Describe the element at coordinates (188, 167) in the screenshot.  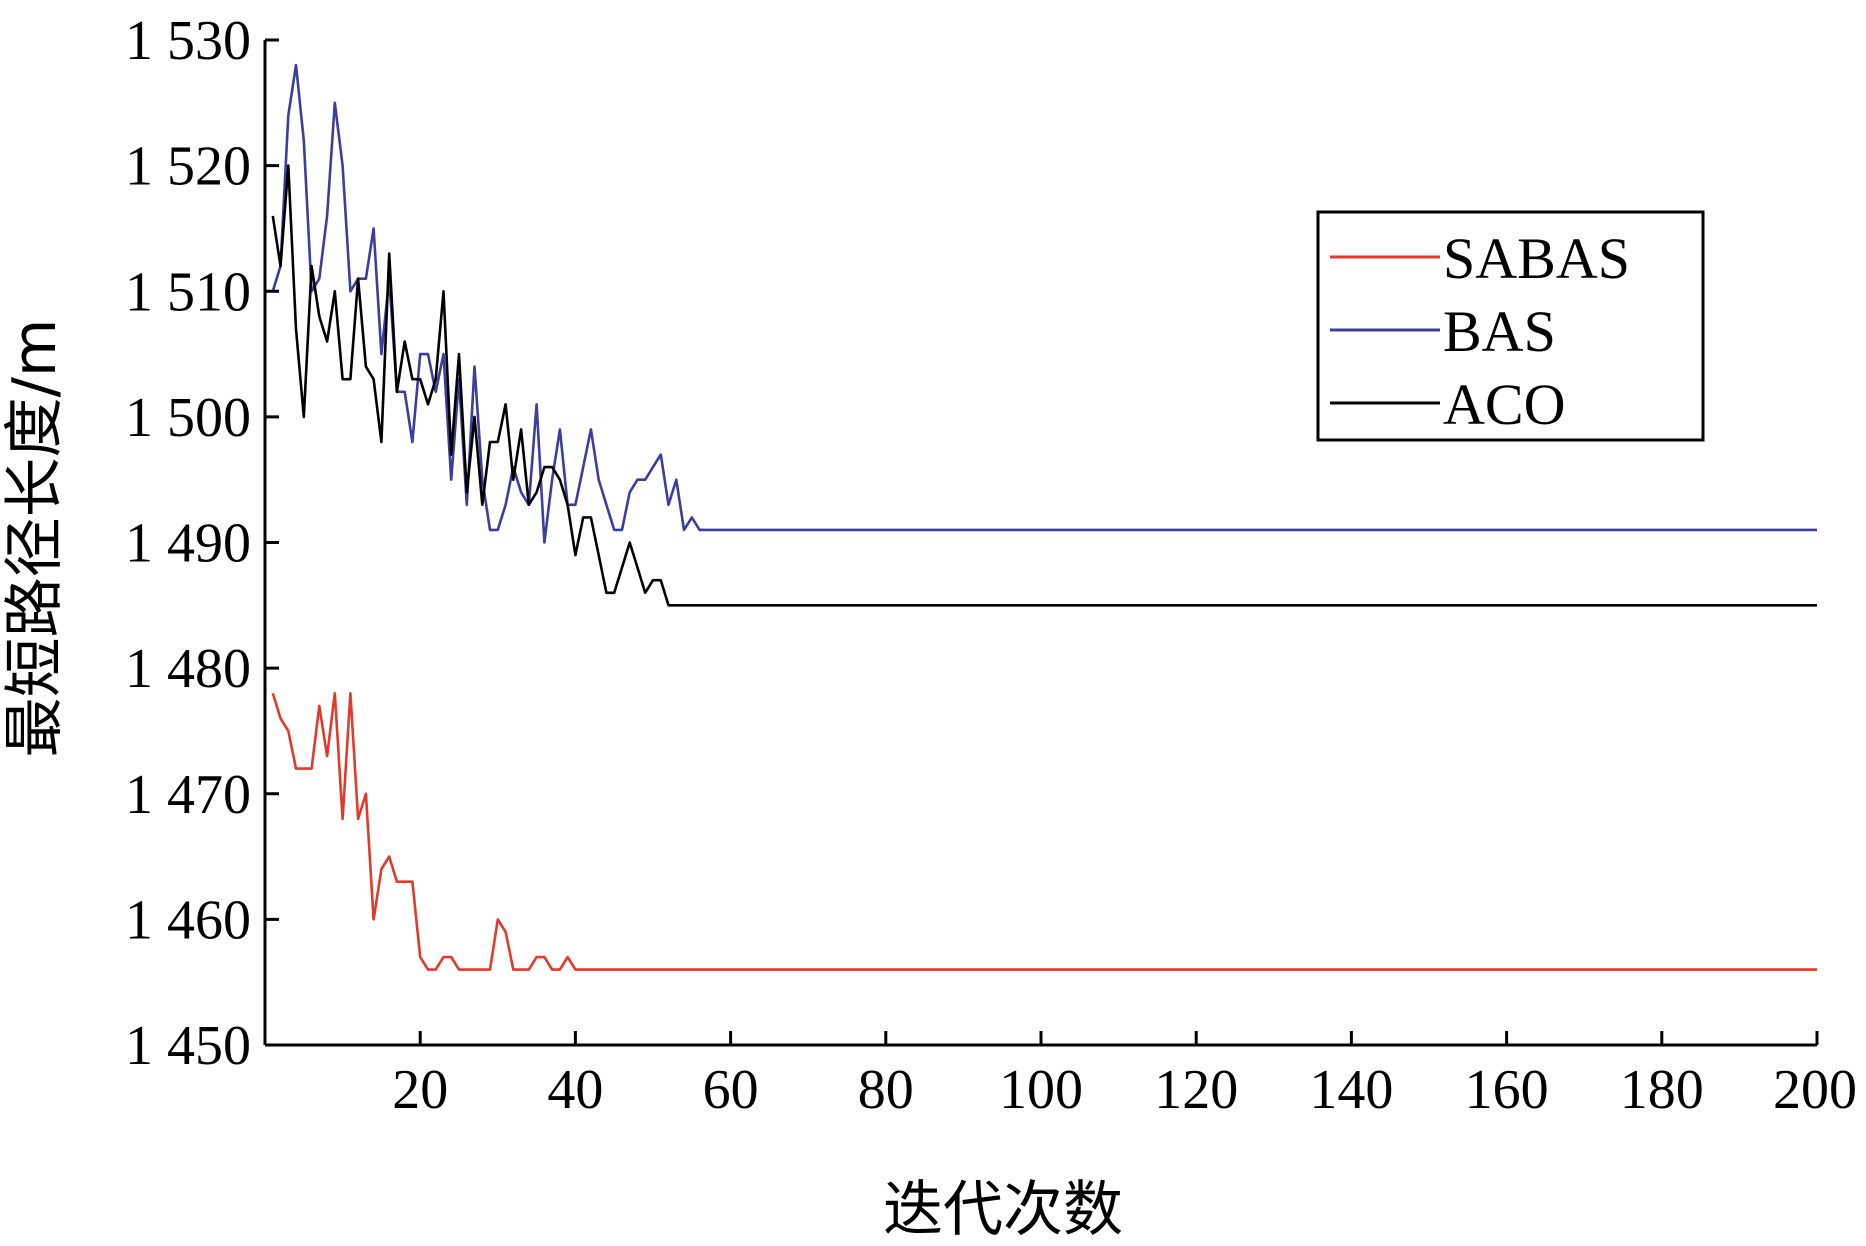
I see `y-tick-label: 1 520` at that location.